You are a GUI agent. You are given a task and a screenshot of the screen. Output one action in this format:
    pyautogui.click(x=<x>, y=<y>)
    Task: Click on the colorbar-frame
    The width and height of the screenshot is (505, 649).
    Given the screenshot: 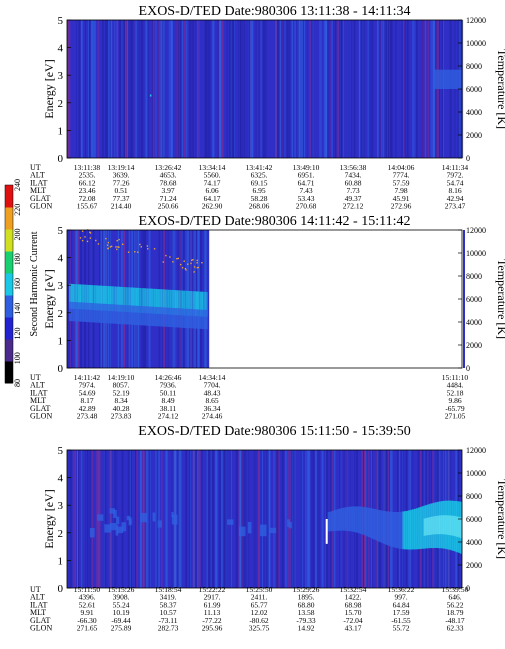 What is the action you would take?
    pyautogui.click(x=9, y=284)
    